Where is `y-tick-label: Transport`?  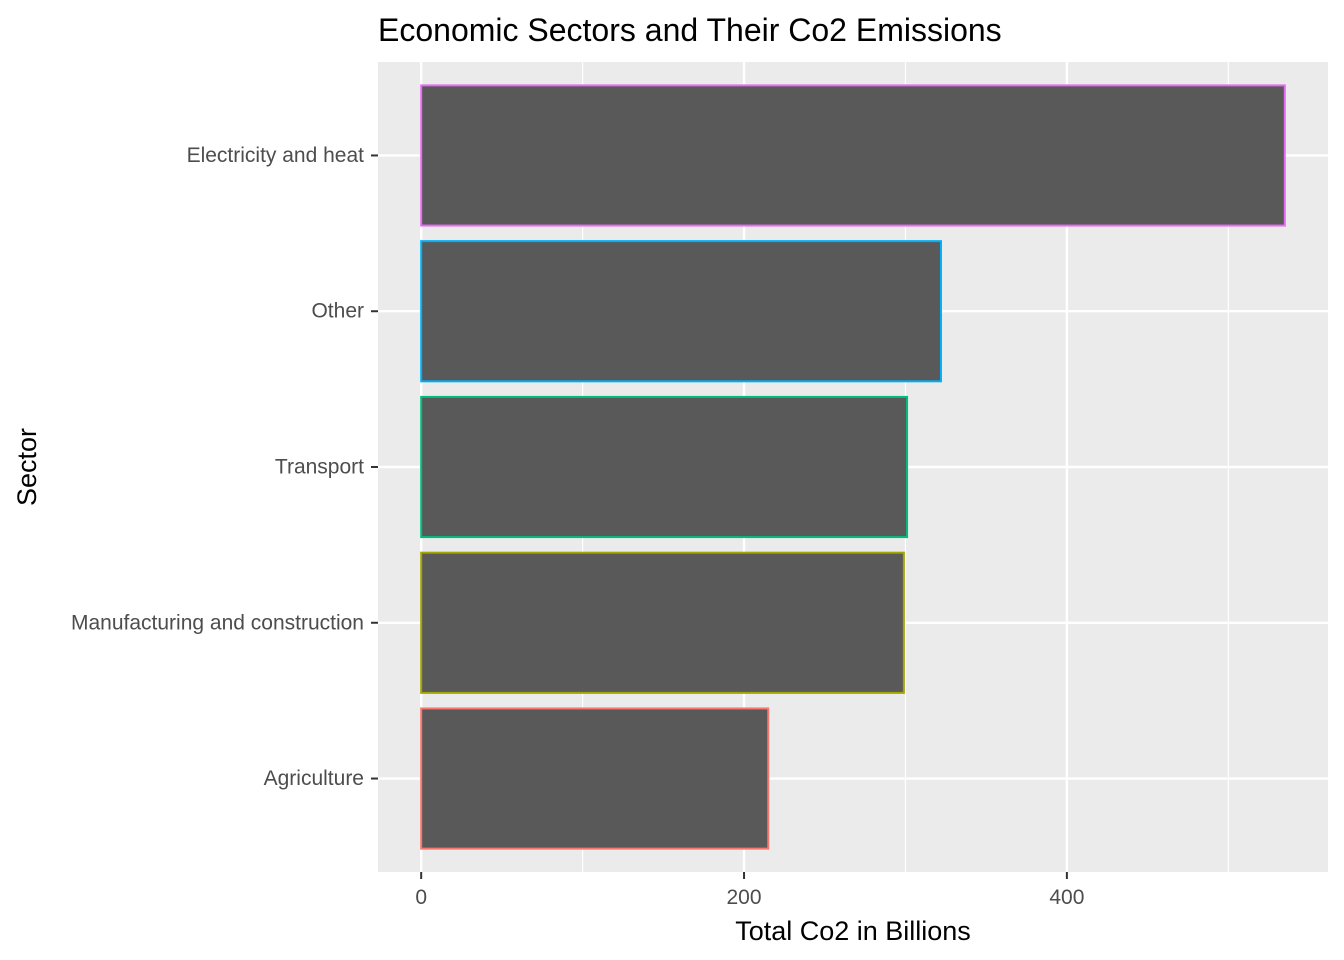
y-tick-label: Transport is located at coordinates (319, 467).